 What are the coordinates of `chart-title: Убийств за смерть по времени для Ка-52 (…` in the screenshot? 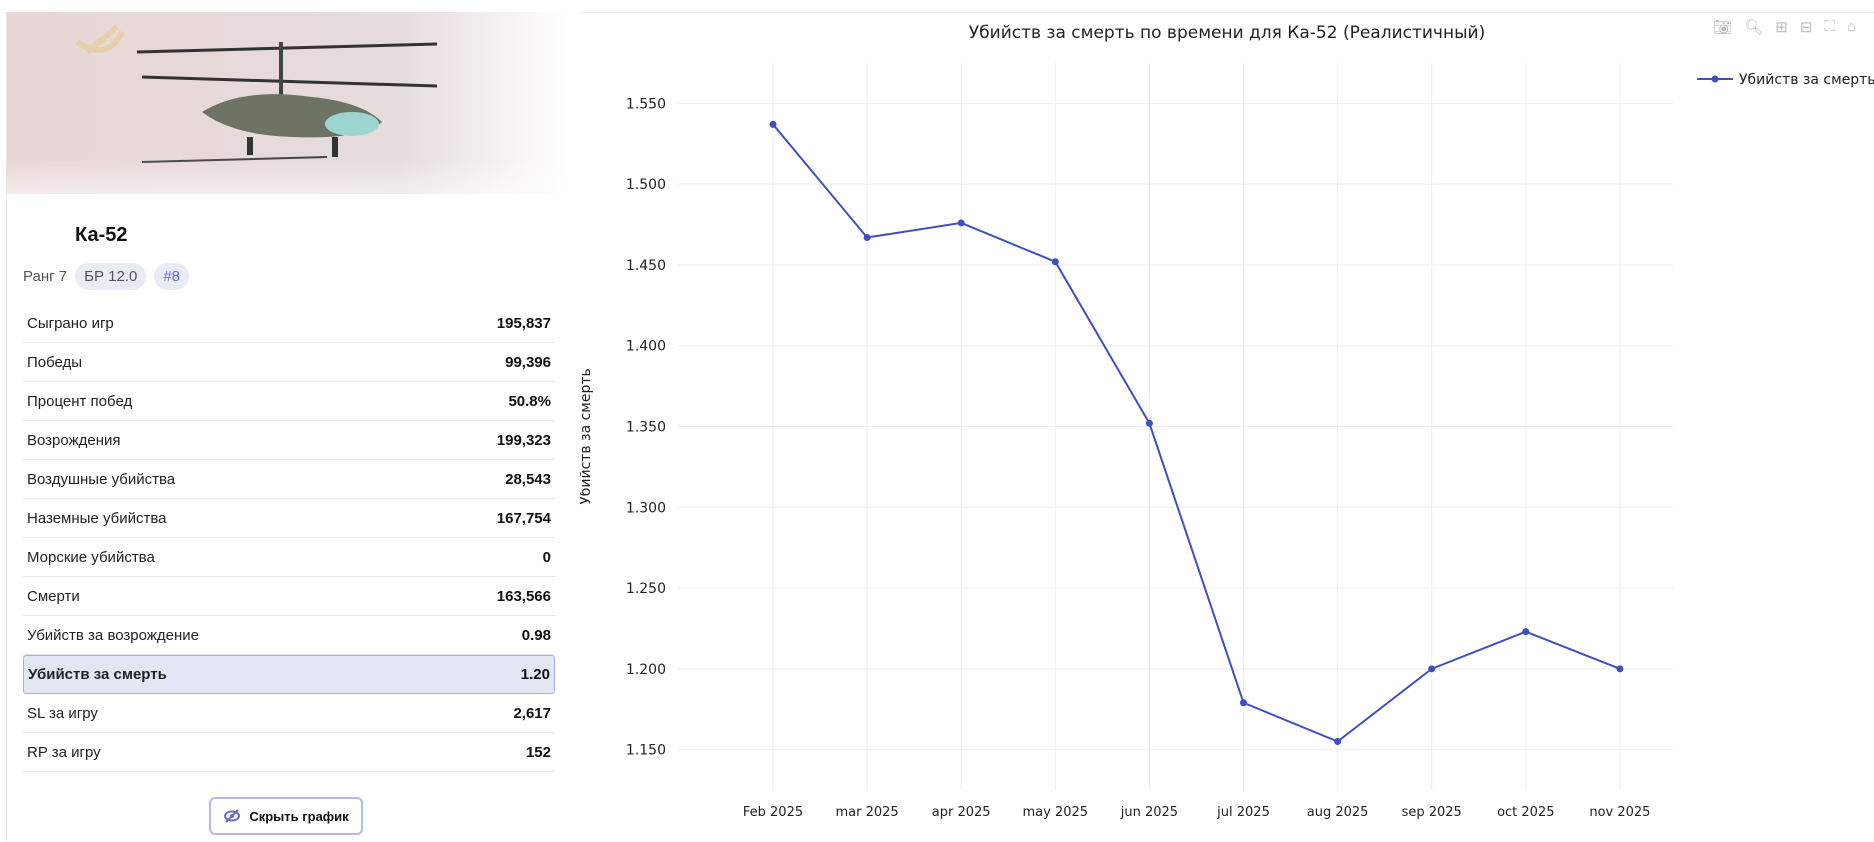 It's located at (1227, 33).